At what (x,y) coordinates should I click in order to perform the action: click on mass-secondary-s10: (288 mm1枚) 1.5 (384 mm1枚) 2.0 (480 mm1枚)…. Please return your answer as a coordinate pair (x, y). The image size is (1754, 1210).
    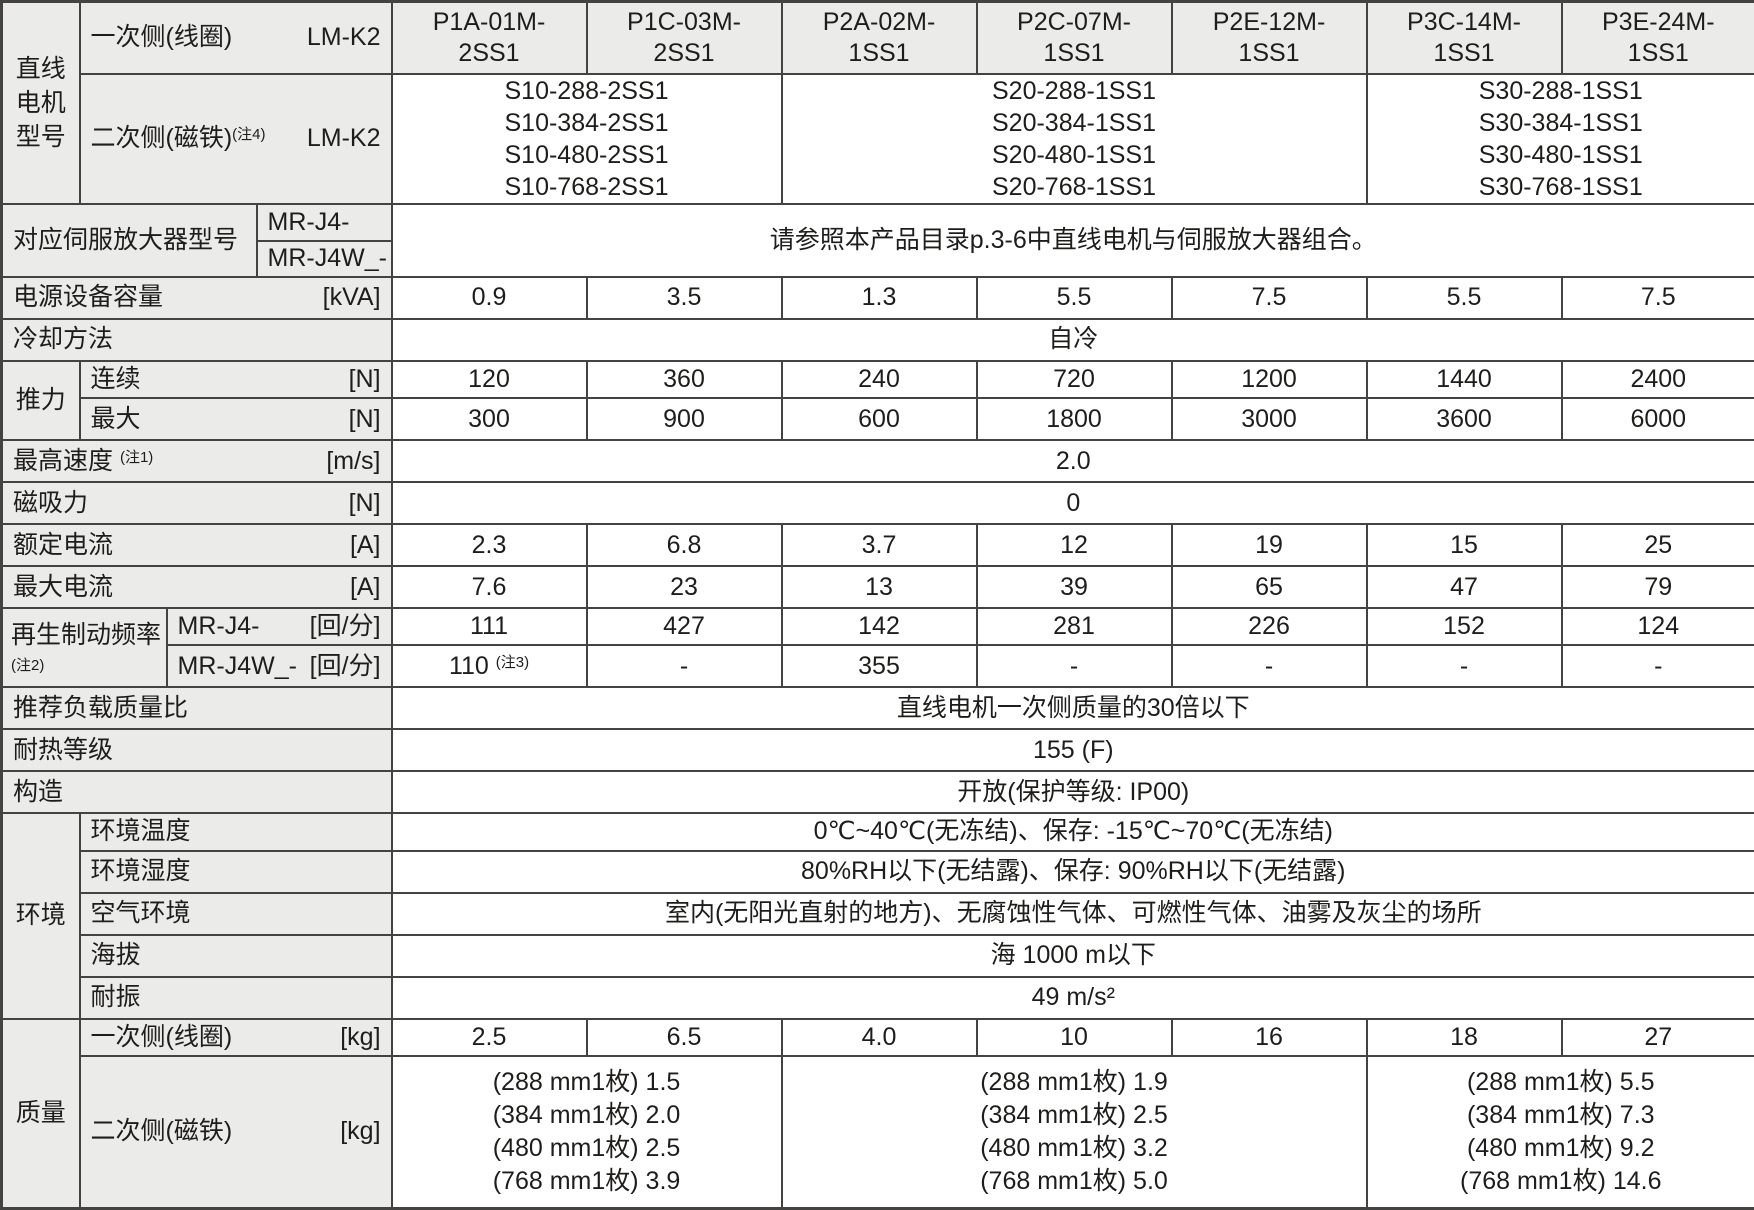
    Looking at the image, I should click on (586, 1132).